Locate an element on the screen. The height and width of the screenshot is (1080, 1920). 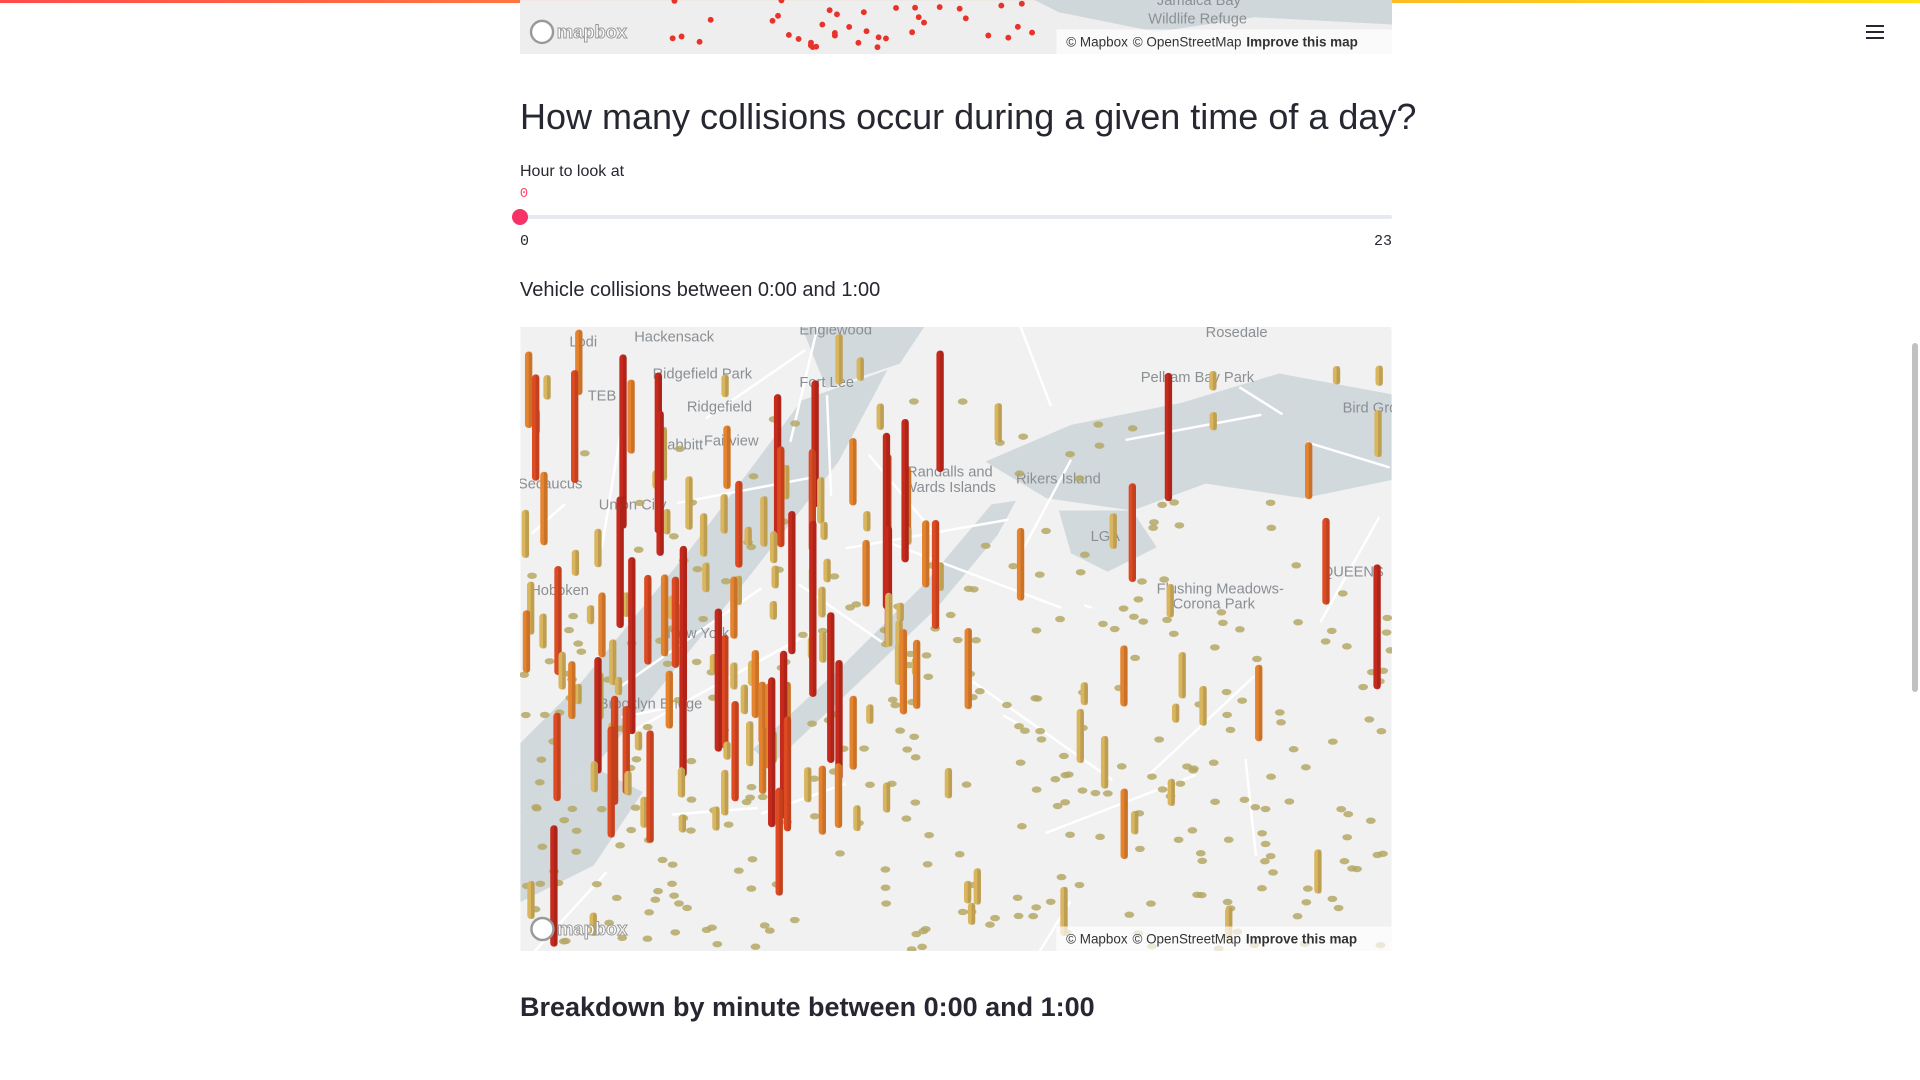
slider-max: 23 is located at coordinates (1382, 241).